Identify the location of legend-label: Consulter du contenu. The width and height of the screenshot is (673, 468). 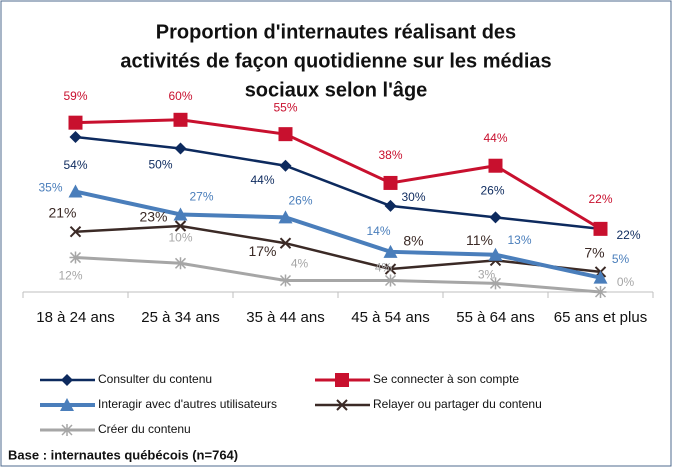
(155, 379).